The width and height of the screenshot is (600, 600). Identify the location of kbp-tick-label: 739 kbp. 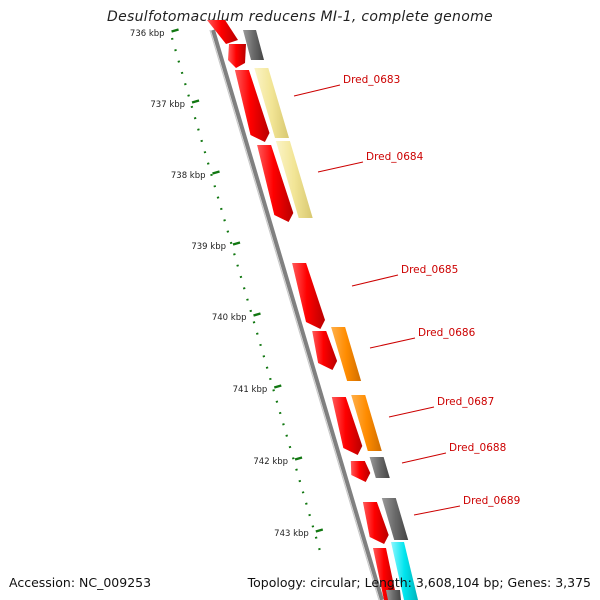
(208, 247).